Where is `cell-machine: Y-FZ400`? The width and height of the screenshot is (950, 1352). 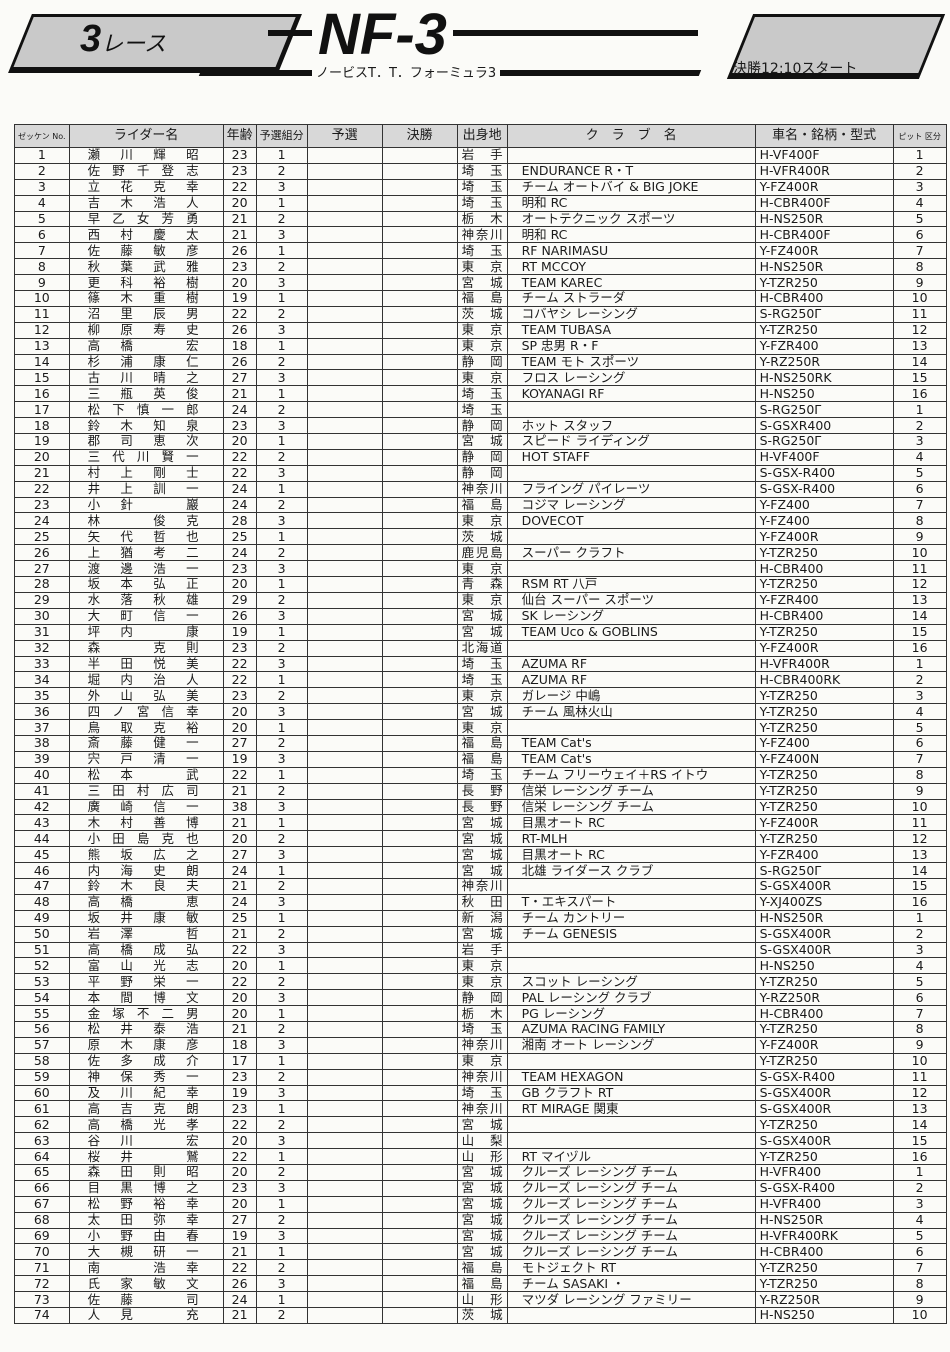 cell-machine: Y-FZ400 is located at coordinates (824, 505).